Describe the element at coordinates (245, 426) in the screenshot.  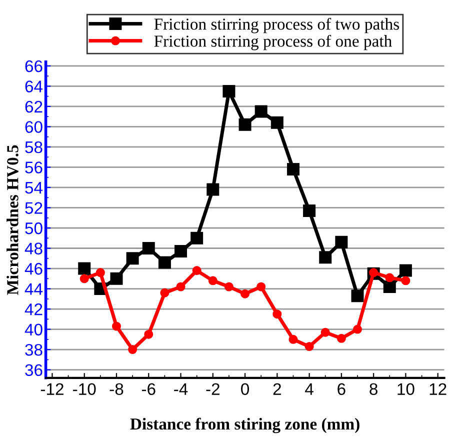
I see `x-axis-title: Distance from stiring zone (mm)` at that location.